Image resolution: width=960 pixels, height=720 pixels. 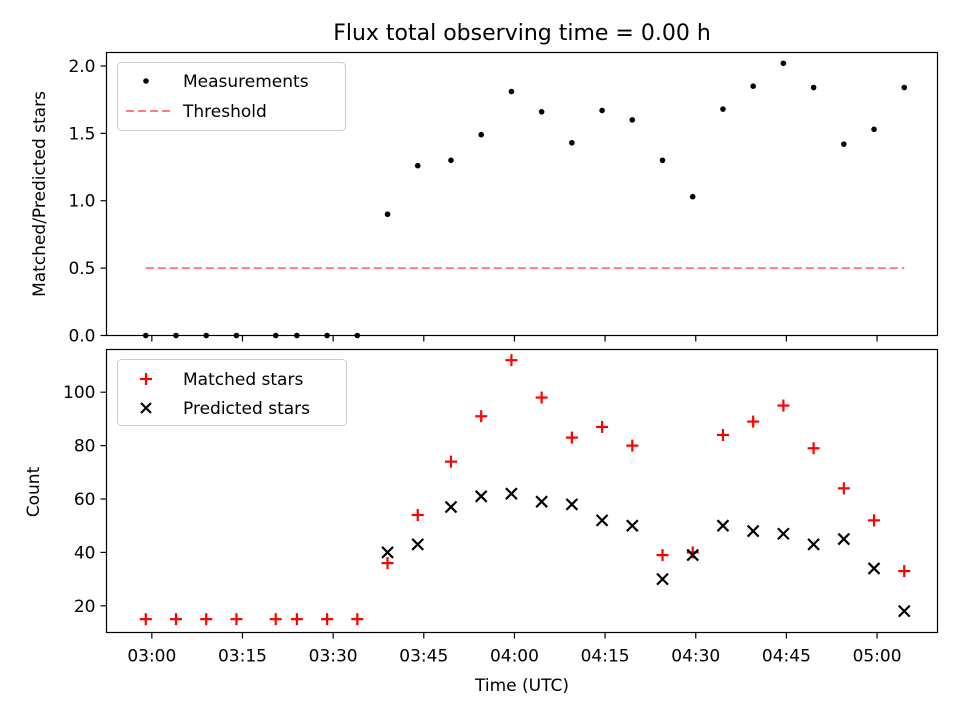 I want to click on x-tick-label: 03:15, so click(x=242, y=657).